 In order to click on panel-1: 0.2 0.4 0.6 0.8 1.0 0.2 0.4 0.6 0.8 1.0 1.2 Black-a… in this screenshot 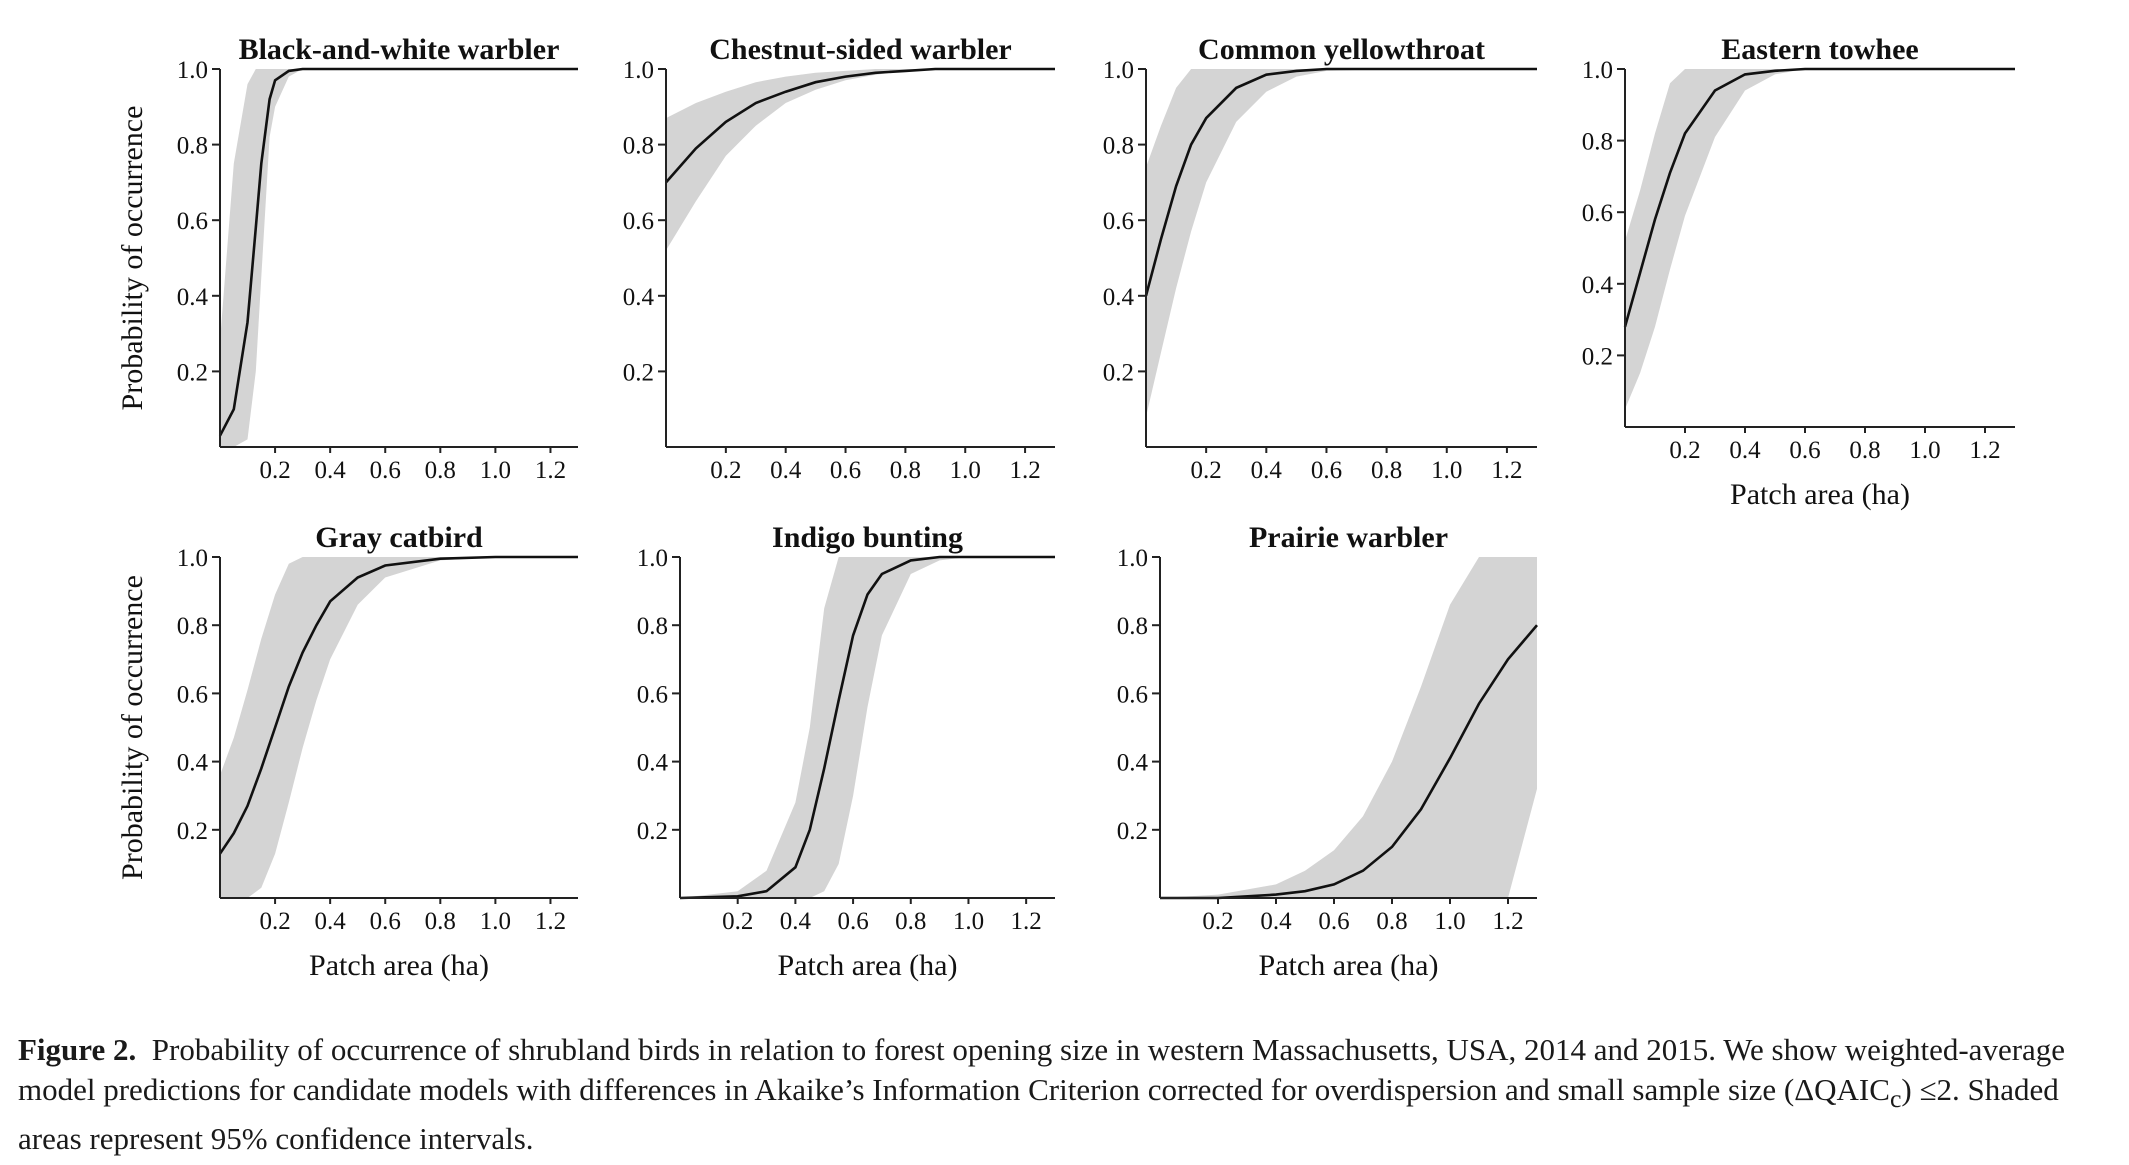, I will do `click(347, 258)`.